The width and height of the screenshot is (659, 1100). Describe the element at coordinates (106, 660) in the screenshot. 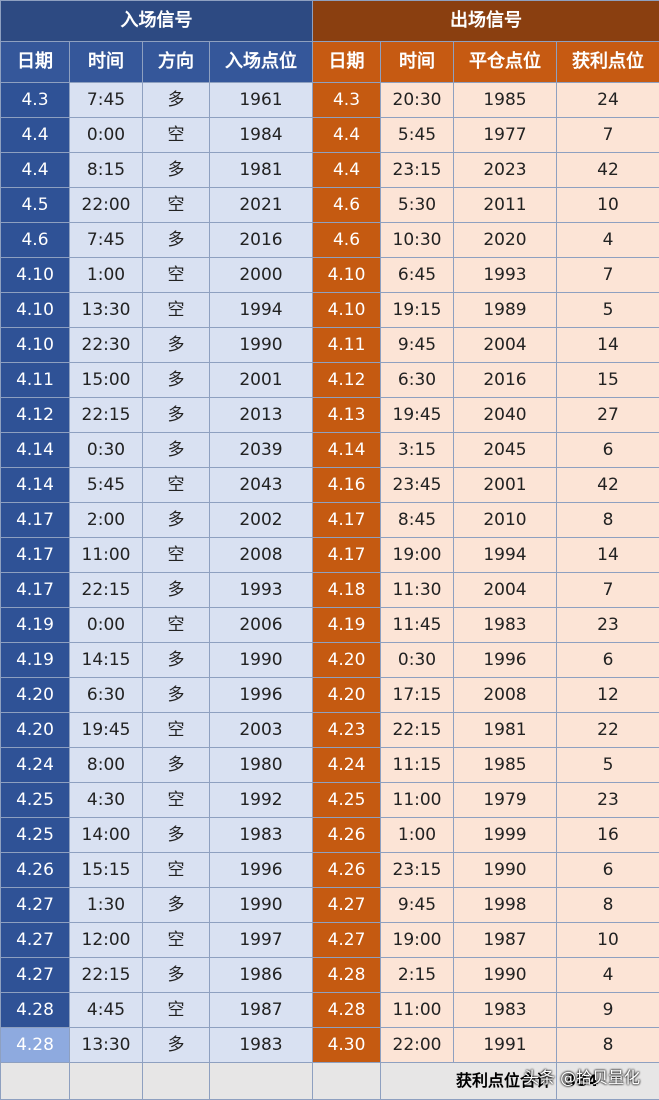

I see `entry-time-cell: 14:15` at that location.